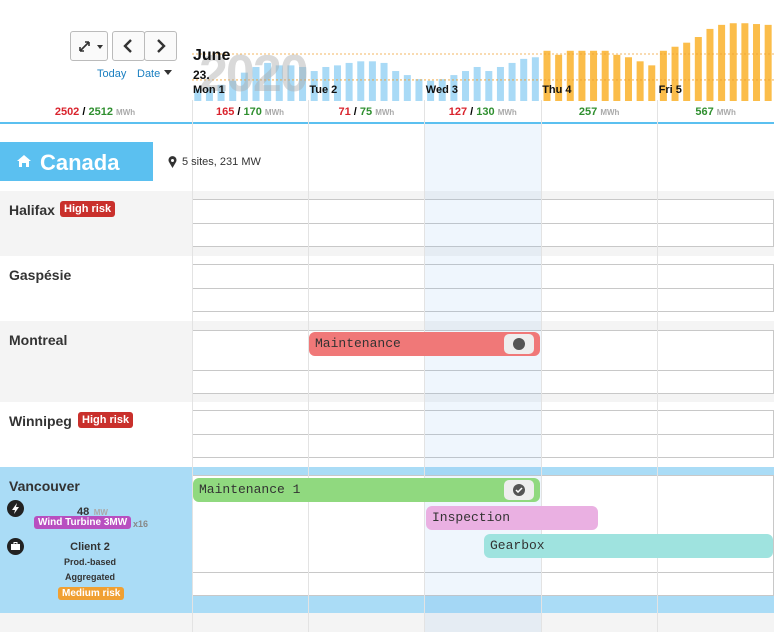  What do you see at coordinates (76, 161) in the screenshot?
I see `group-banner: Canada` at bounding box center [76, 161].